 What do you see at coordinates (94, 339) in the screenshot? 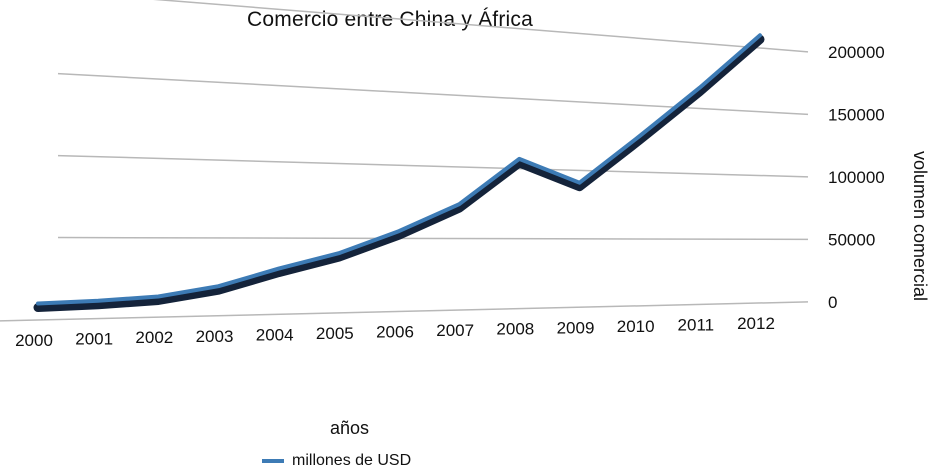
I see `x-tick-label: 2001` at bounding box center [94, 339].